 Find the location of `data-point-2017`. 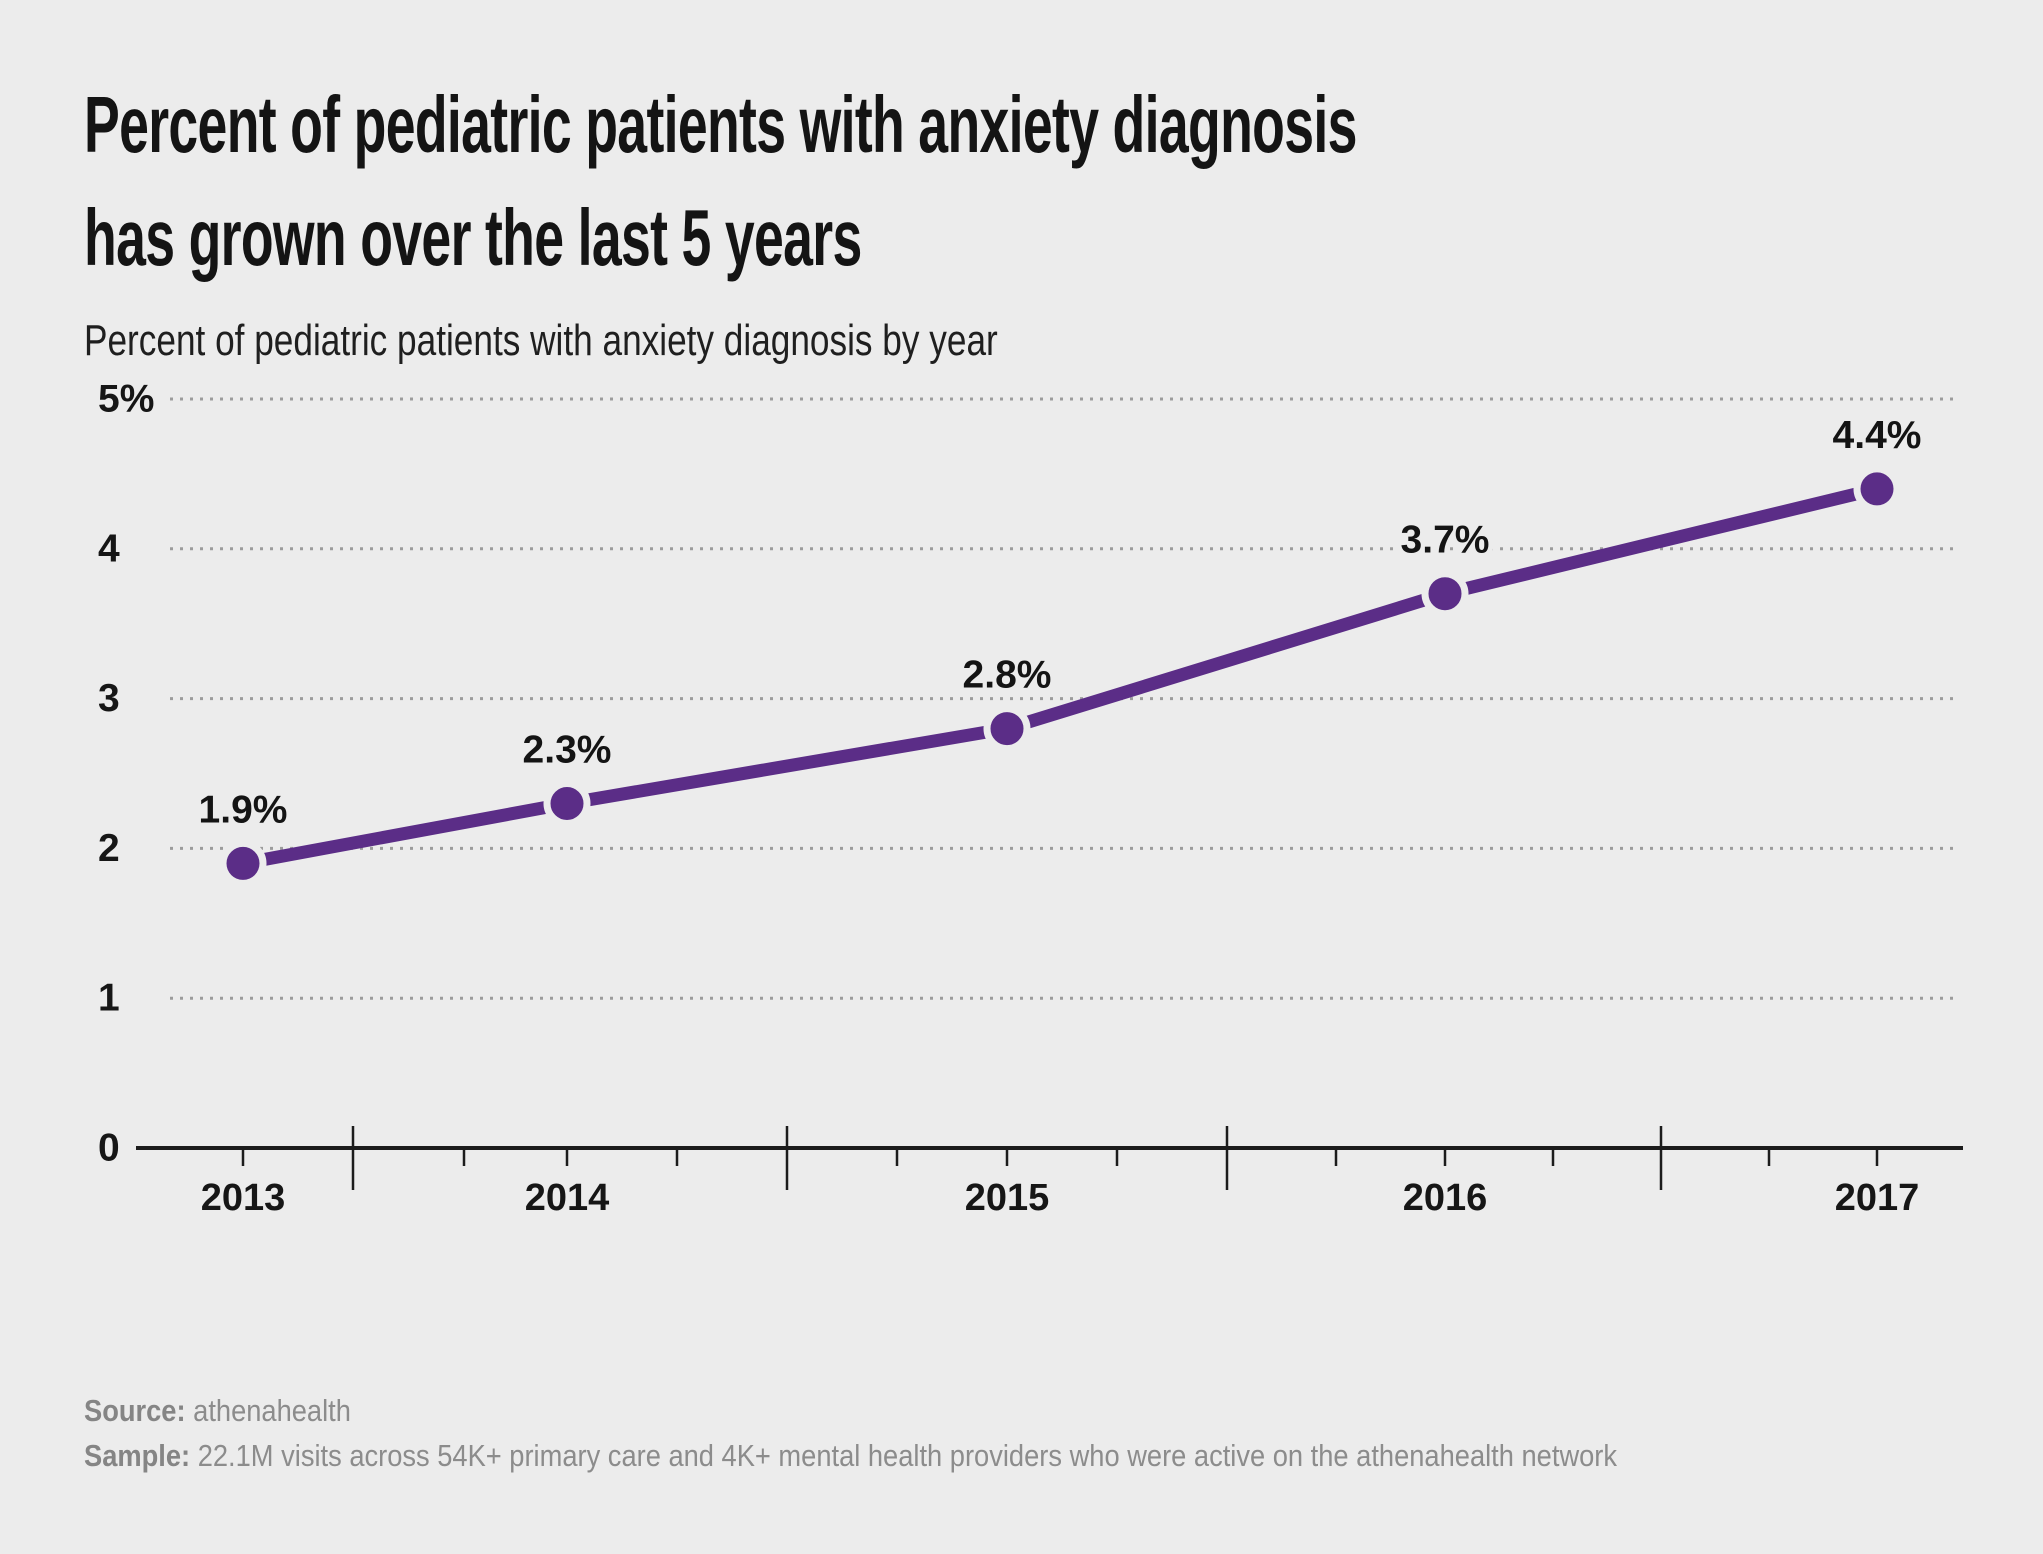

data-point-2017 is located at coordinates (1877, 489).